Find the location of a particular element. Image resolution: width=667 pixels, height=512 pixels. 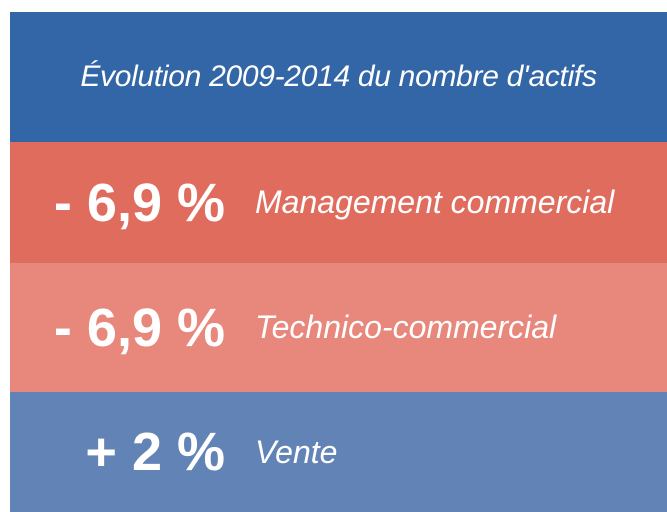

row-label: Management commercial is located at coordinates (435, 202).